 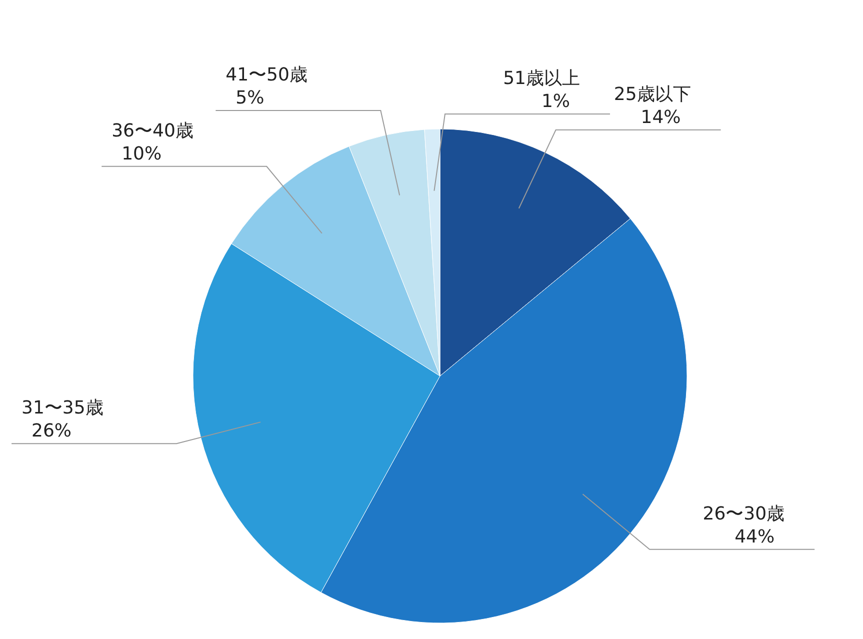 What do you see at coordinates (52, 431) in the screenshot?
I see `data-label: 26%` at bounding box center [52, 431].